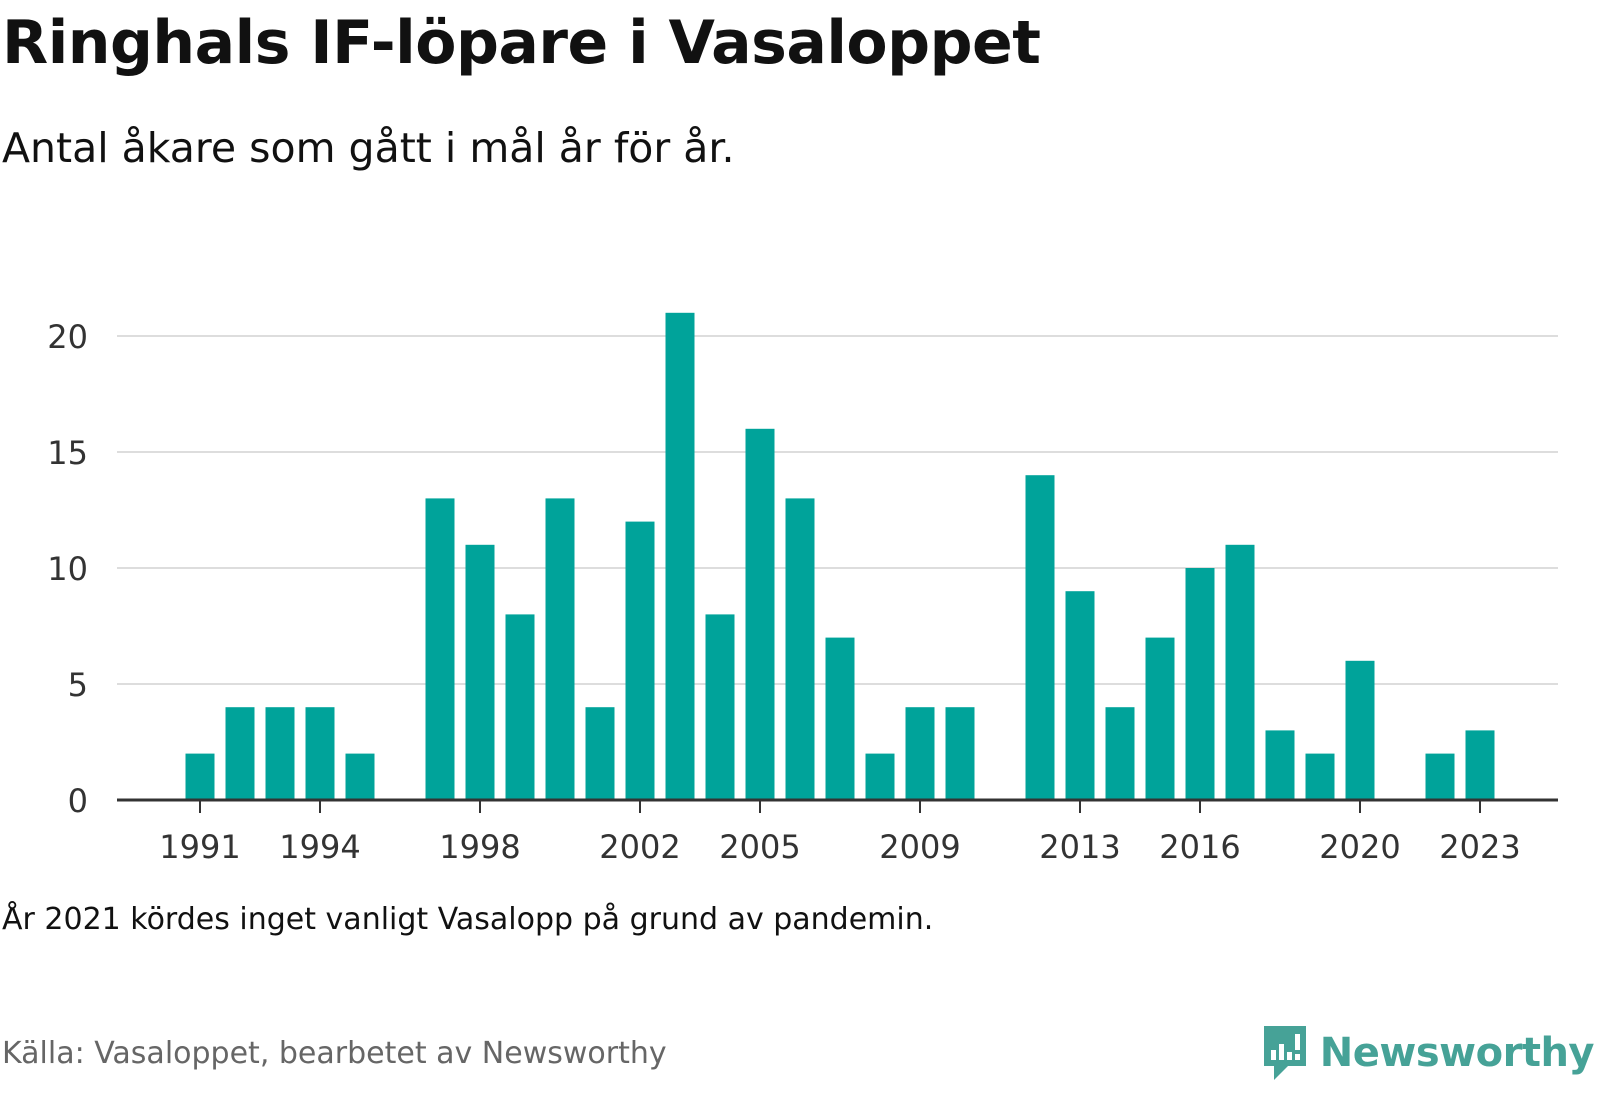  Describe the element at coordinates (960, 753) in the screenshot. I see `bar-2010` at that location.